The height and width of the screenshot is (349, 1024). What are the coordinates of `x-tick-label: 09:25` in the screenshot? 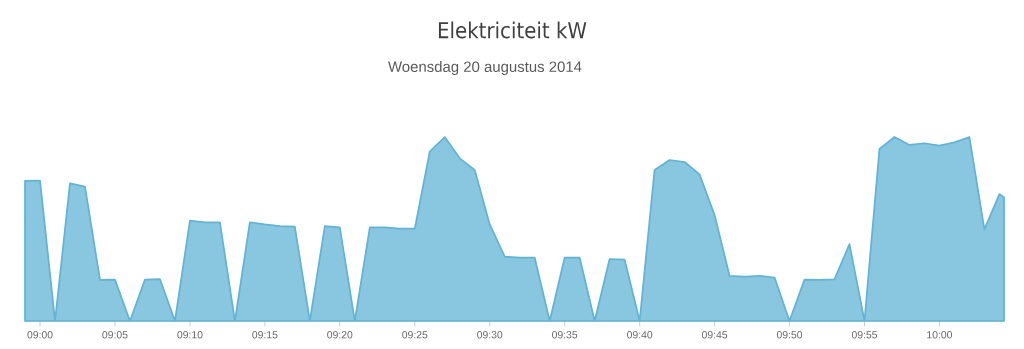 It's located at (415, 335).